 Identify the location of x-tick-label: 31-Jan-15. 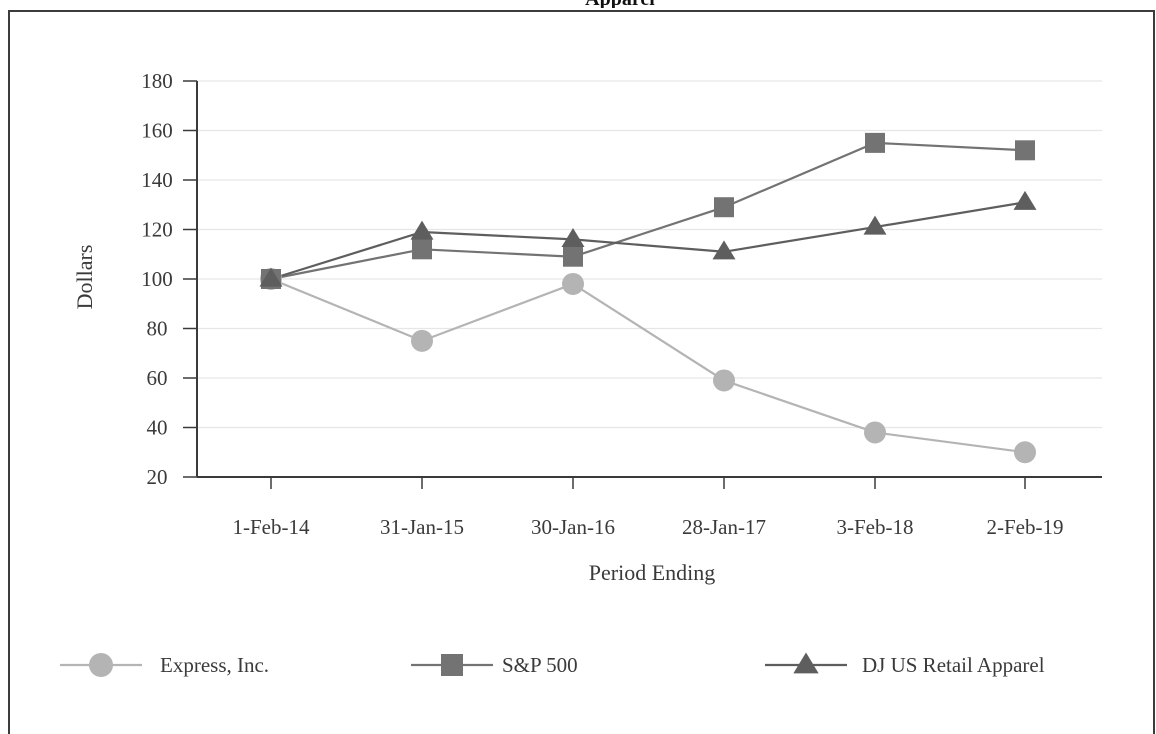
(422, 527).